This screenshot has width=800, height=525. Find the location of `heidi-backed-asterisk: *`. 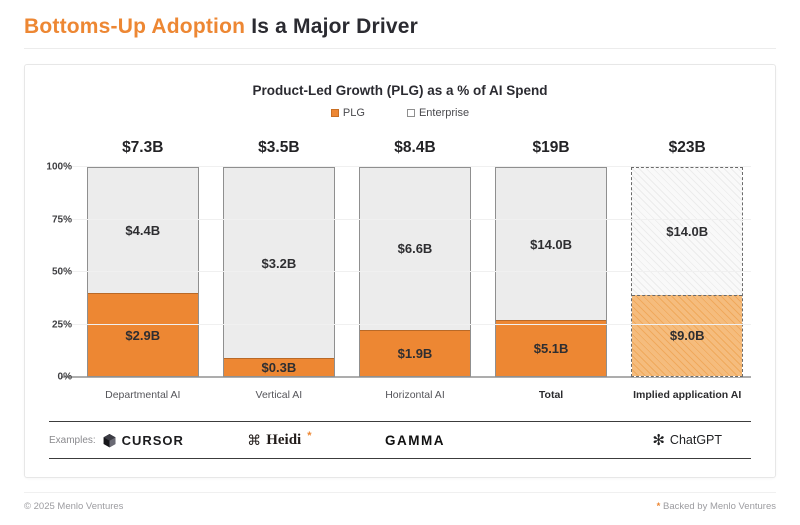

heidi-backed-asterisk: * is located at coordinates (309, 436).